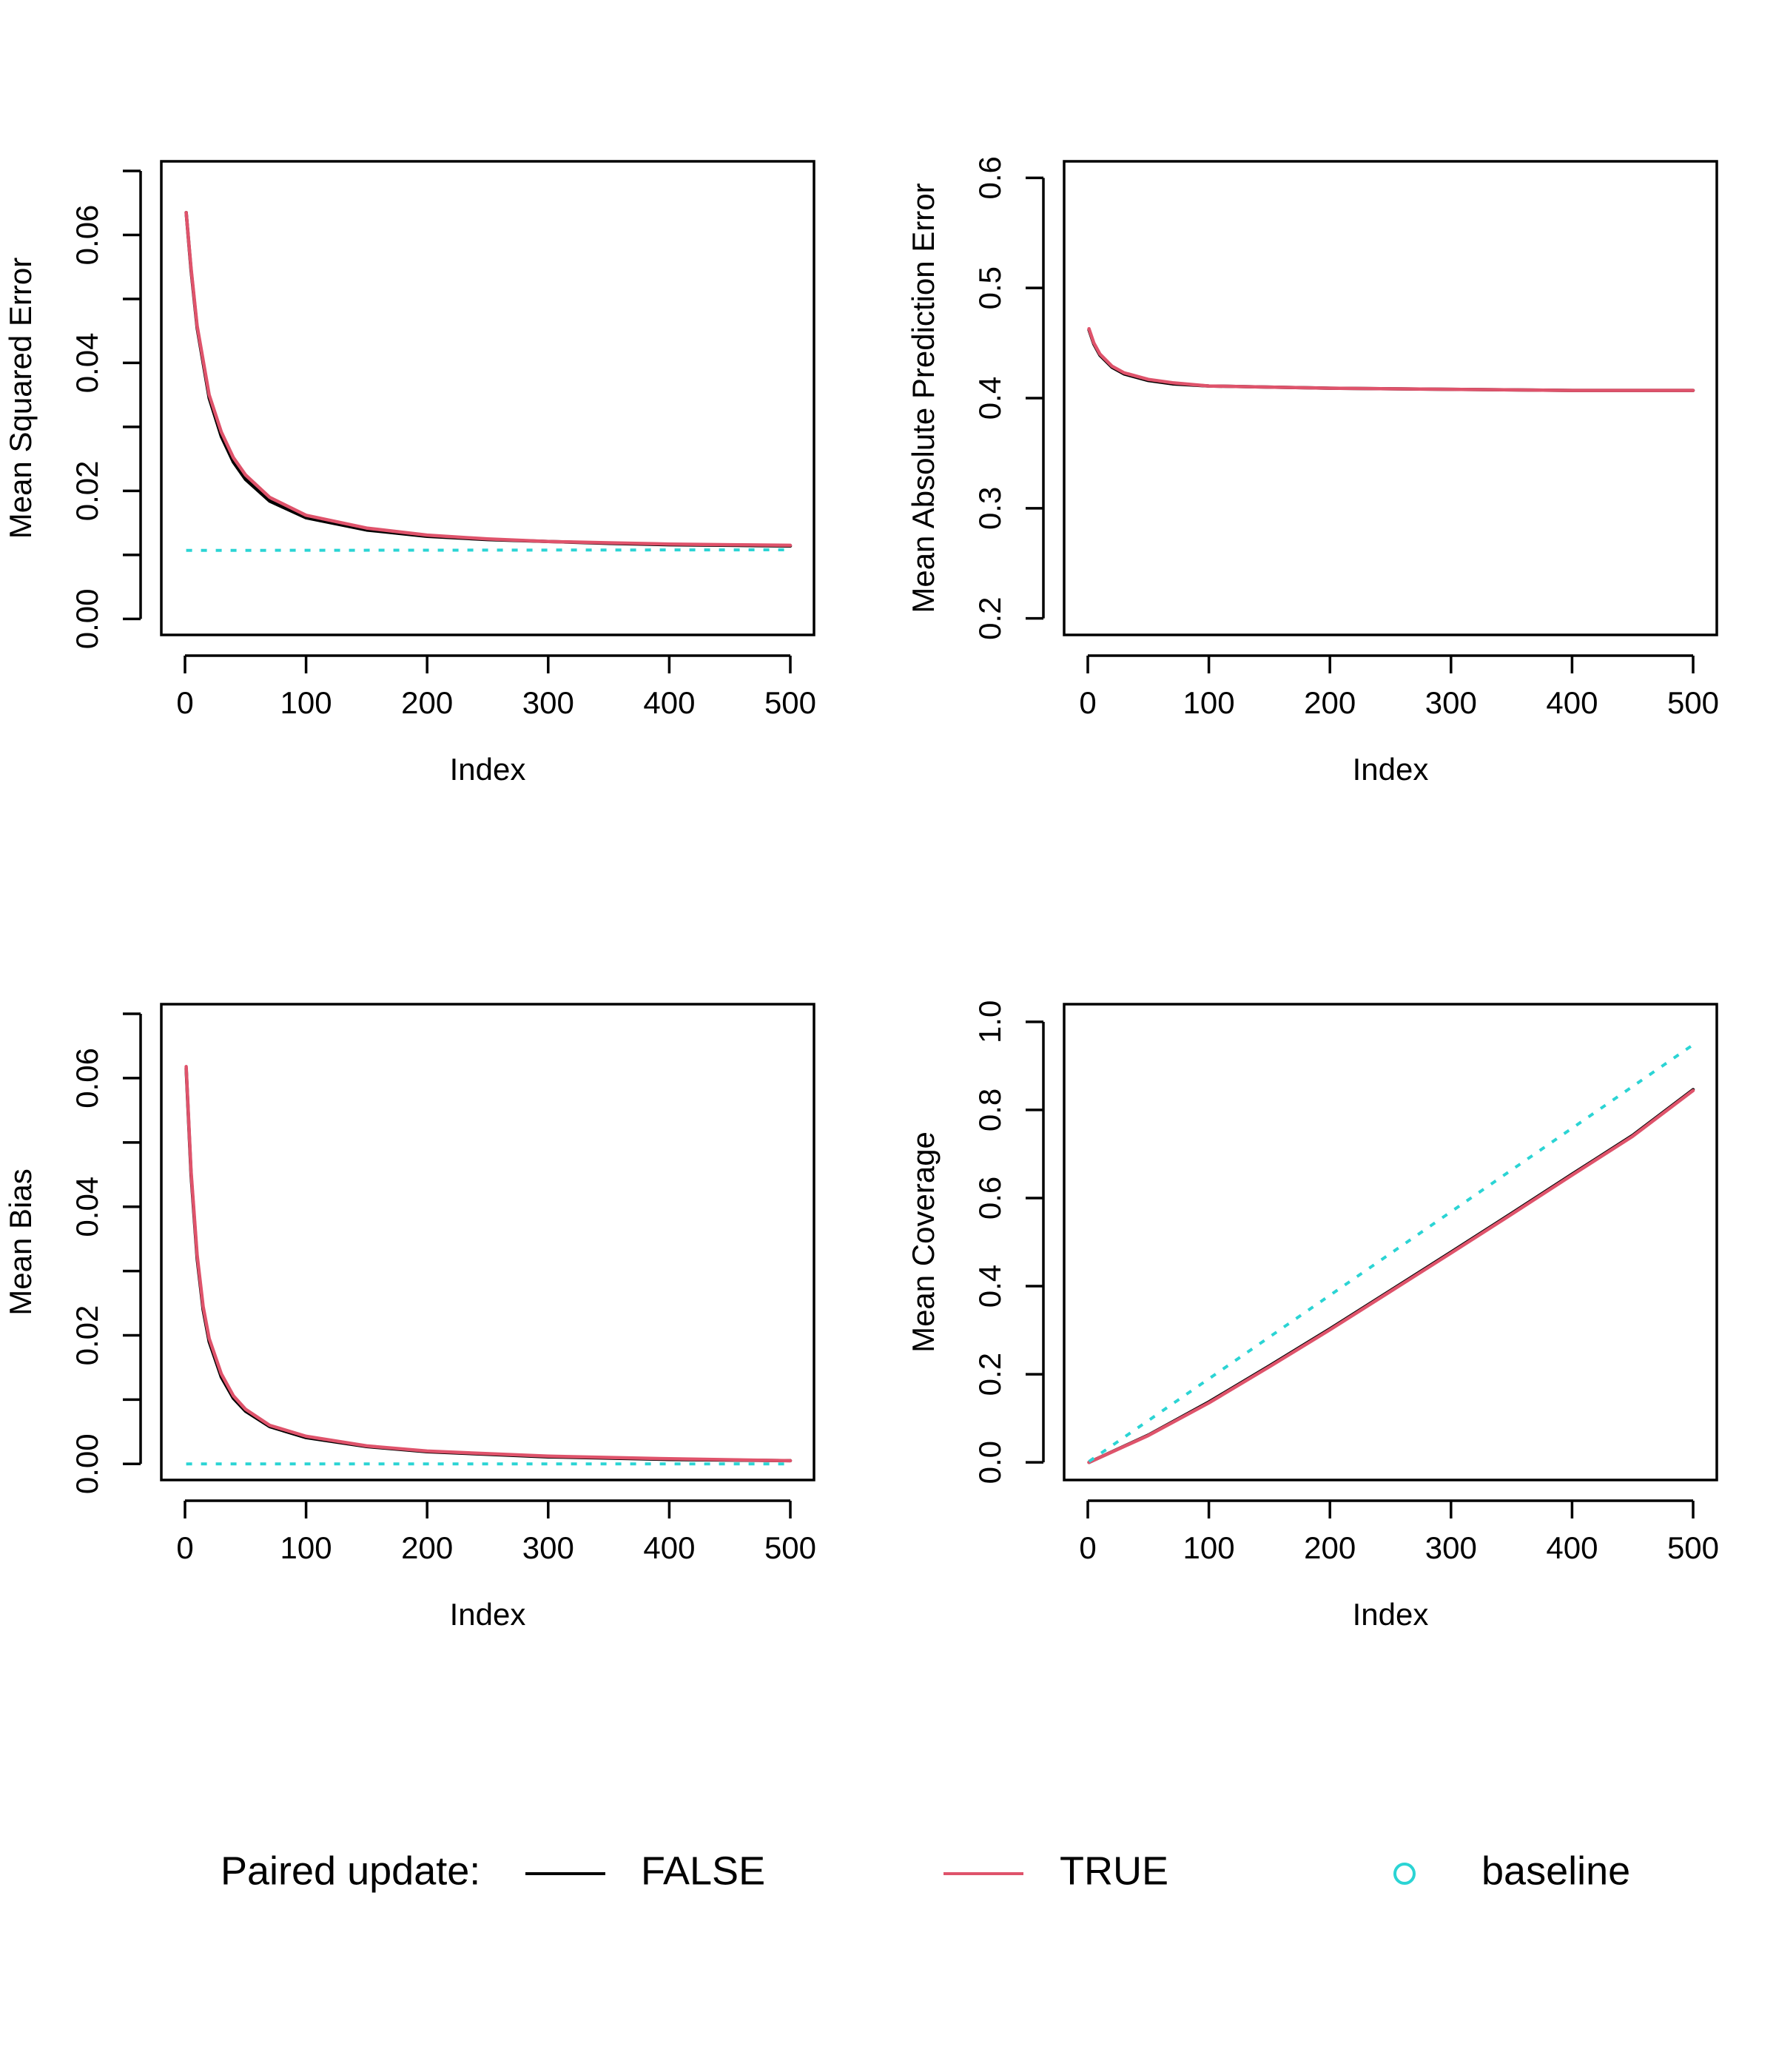 This screenshot has width=1776, height=2072. I want to click on legend: Paired update: FALSE TRUE baseline, so click(925, 1871).